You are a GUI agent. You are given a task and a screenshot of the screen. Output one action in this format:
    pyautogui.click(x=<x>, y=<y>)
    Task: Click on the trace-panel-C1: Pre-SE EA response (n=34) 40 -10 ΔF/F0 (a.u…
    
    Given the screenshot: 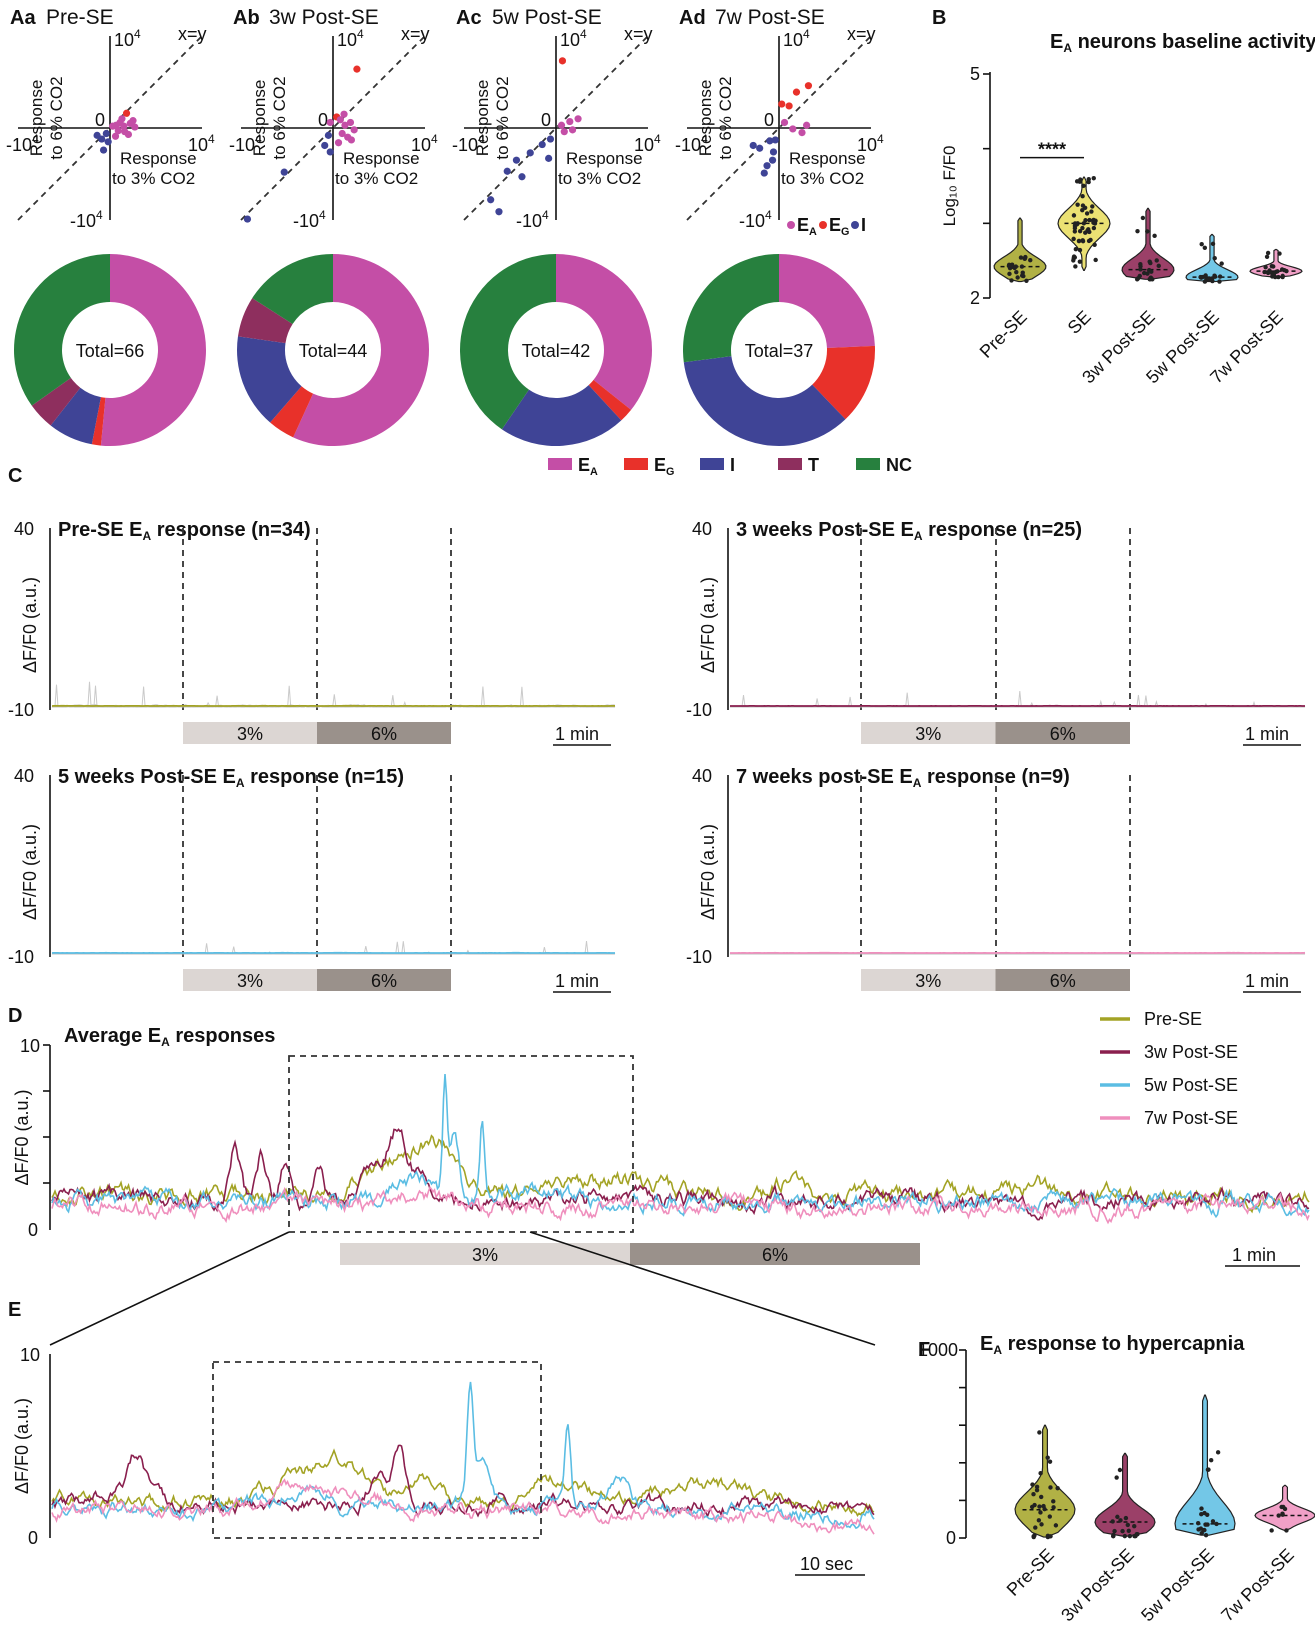 What is the action you would take?
    pyautogui.click(x=312, y=632)
    